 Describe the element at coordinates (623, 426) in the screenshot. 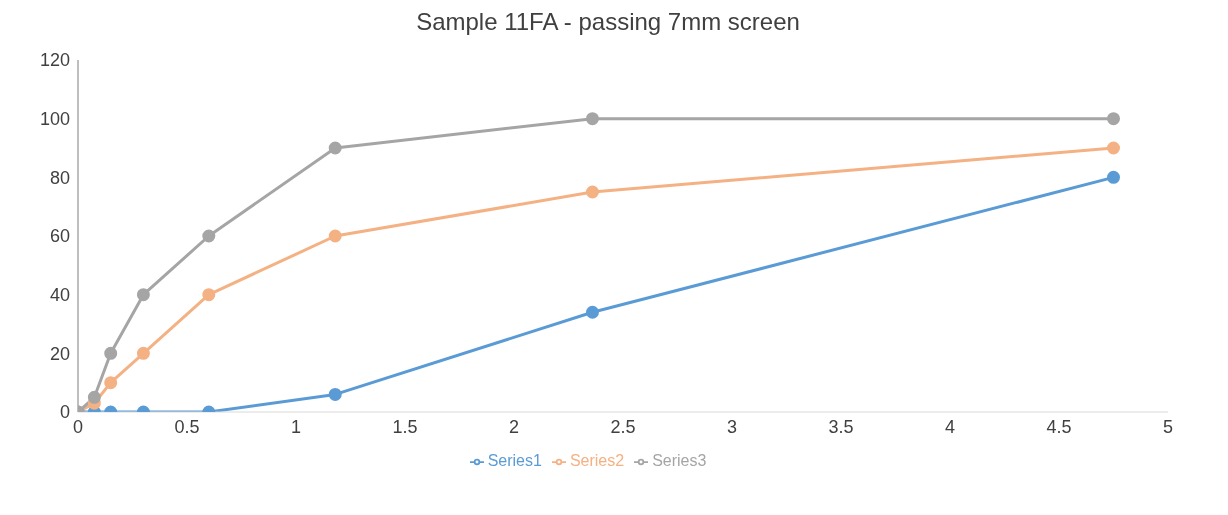

I see `x-tick-label: 2.5` at that location.